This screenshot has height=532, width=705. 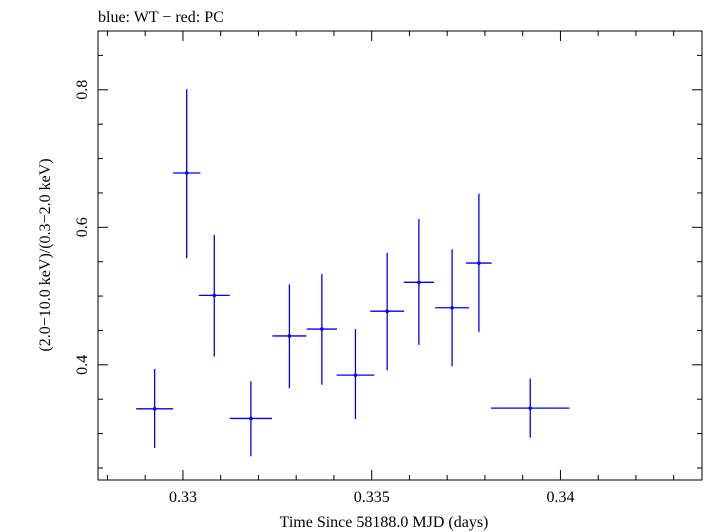 What do you see at coordinates (384, 522) in the screenshot?
I see `x-axis-label: Time Since 58188.0 MJD (days)` at bounding box center [384, 522].